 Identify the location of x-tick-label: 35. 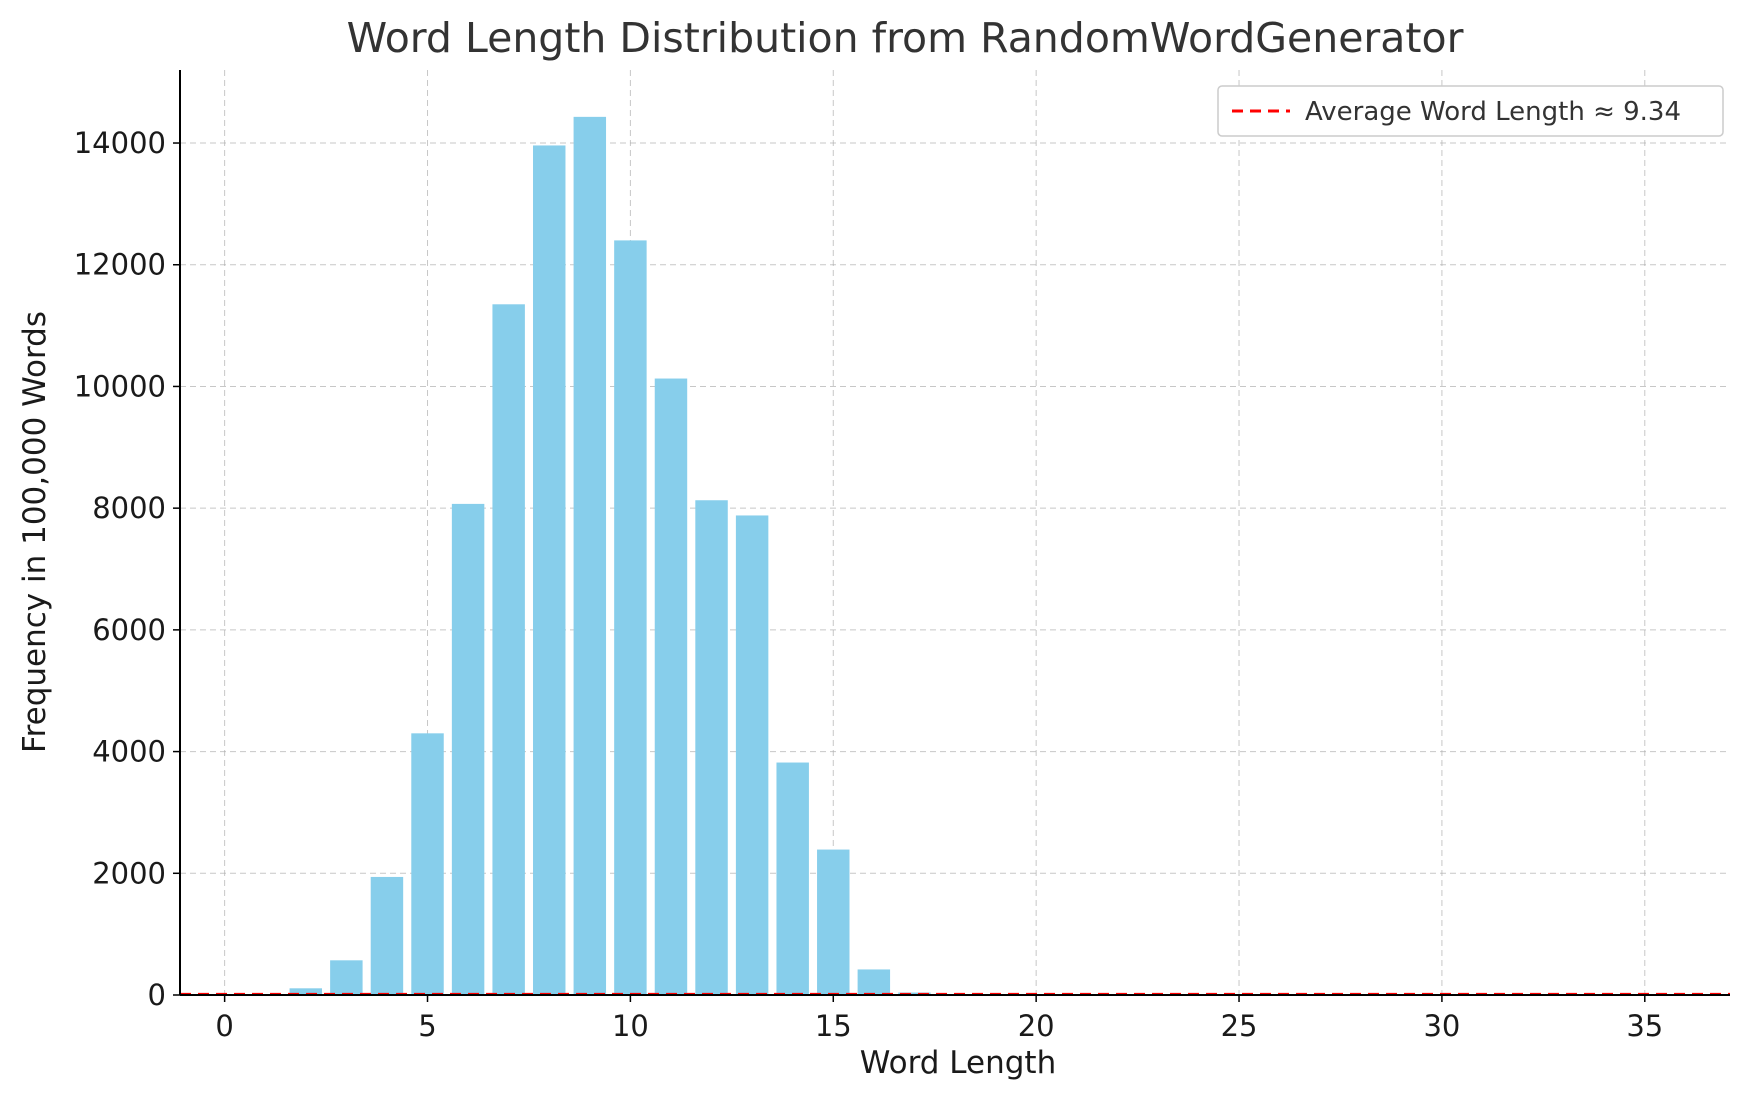
(1644, 1026).